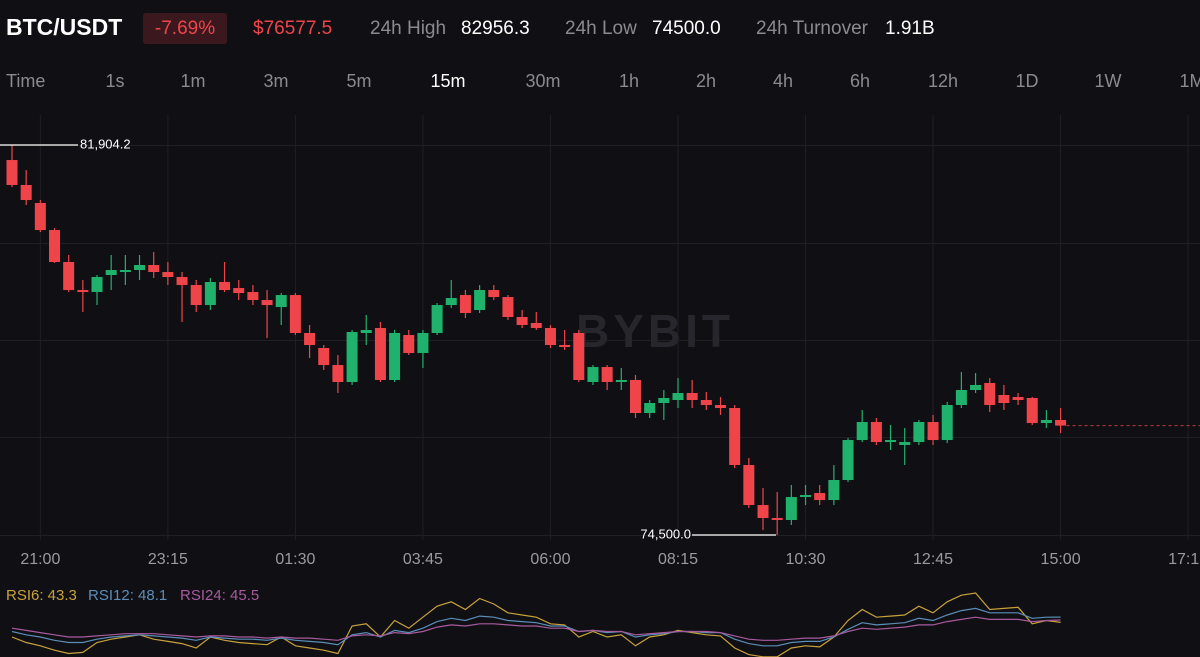 The width and height of the screenshot is (1200, 657). What do you see at coordinates (1189, 81) in the screenshot?
I see `interval-tab: 1M` at bounding box center [1189, 81].